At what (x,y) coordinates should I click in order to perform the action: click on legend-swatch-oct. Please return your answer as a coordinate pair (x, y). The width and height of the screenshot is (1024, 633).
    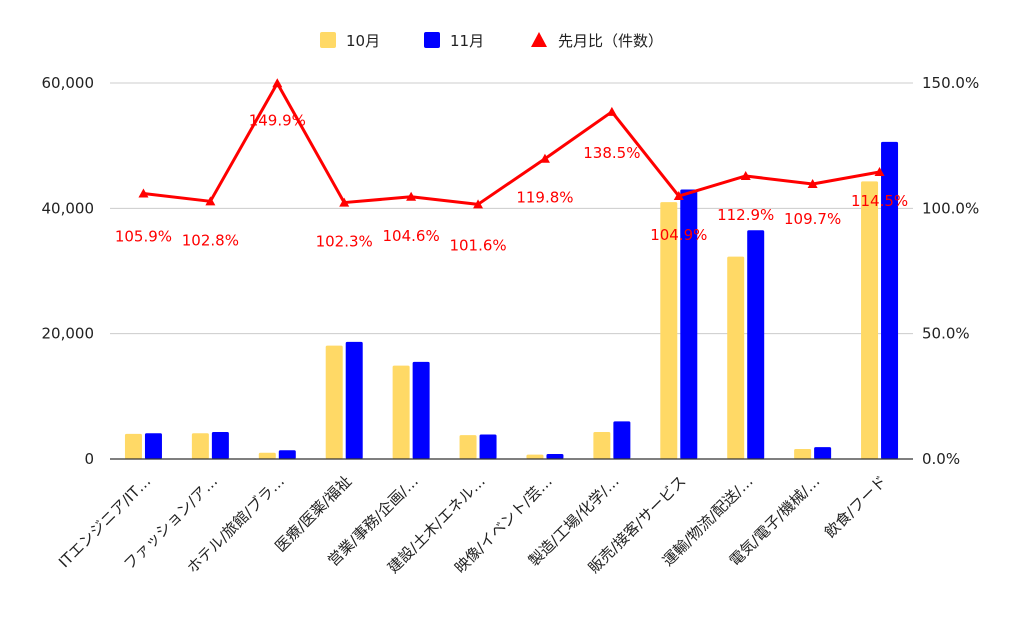
    Looking at the image, I should click on (328, 40).